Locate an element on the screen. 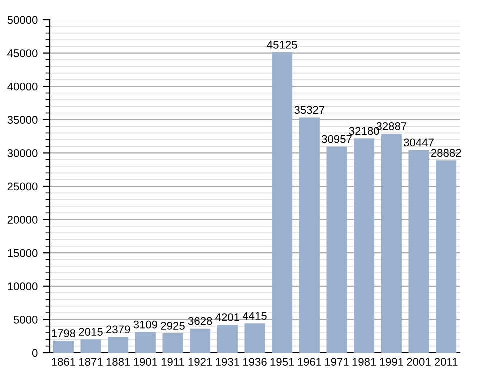 The width and height of the screenshot is (488, 373). x-tick-label: 1901 is located at coordinates (146, 362).